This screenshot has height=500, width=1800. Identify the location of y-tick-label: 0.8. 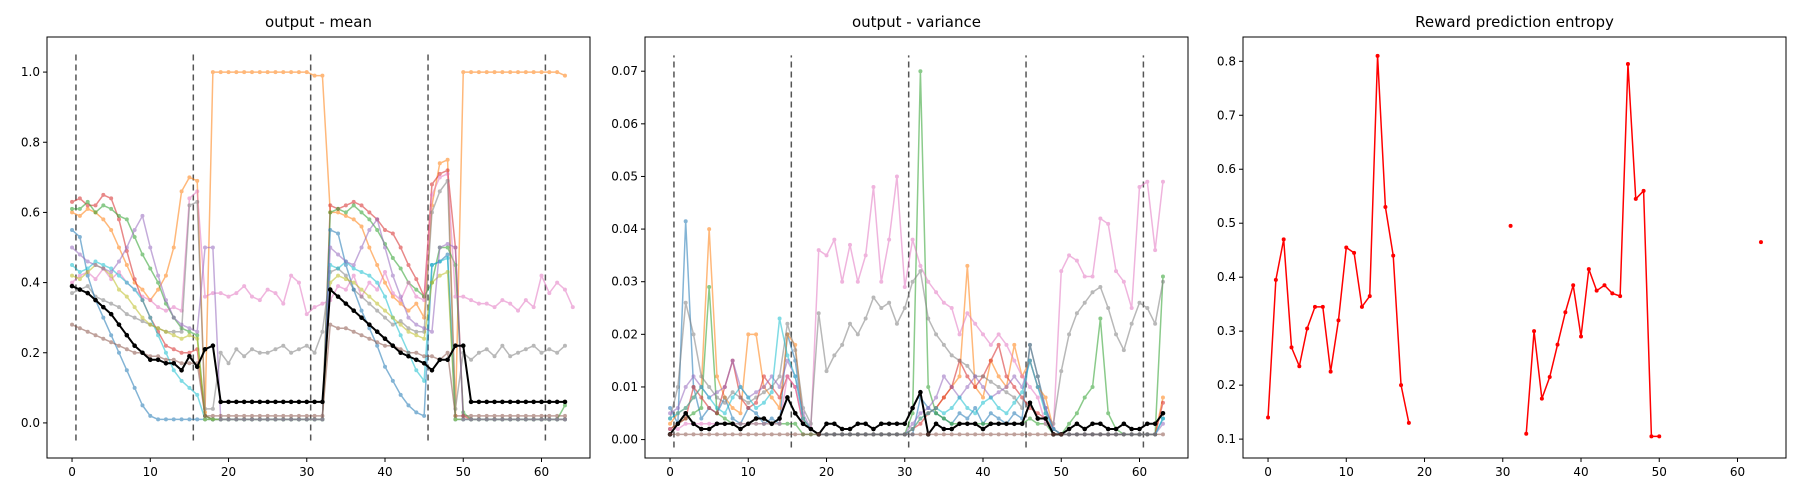
(1226, 61).